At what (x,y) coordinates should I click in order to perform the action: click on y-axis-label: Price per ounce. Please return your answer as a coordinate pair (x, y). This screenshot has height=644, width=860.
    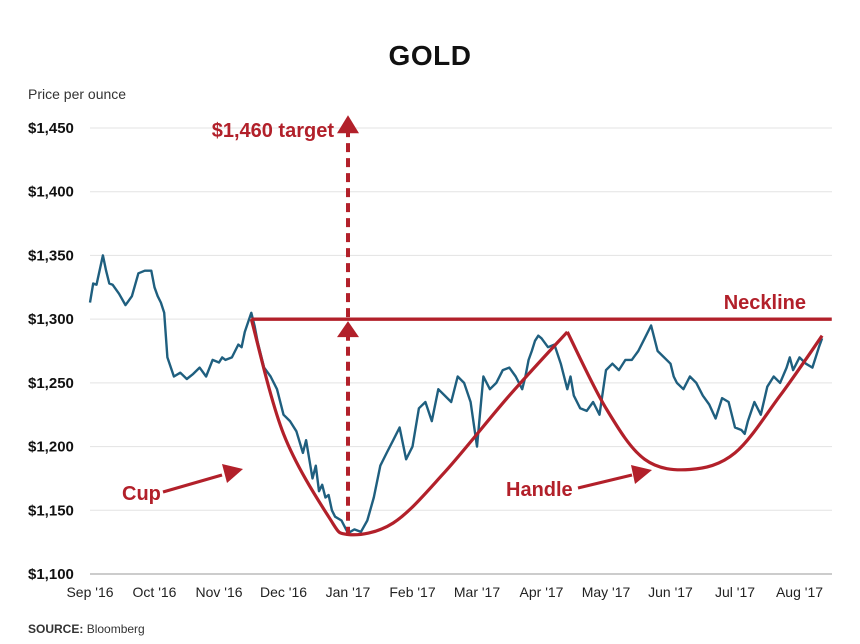
    Looking at the image, I should click on (77, 94).